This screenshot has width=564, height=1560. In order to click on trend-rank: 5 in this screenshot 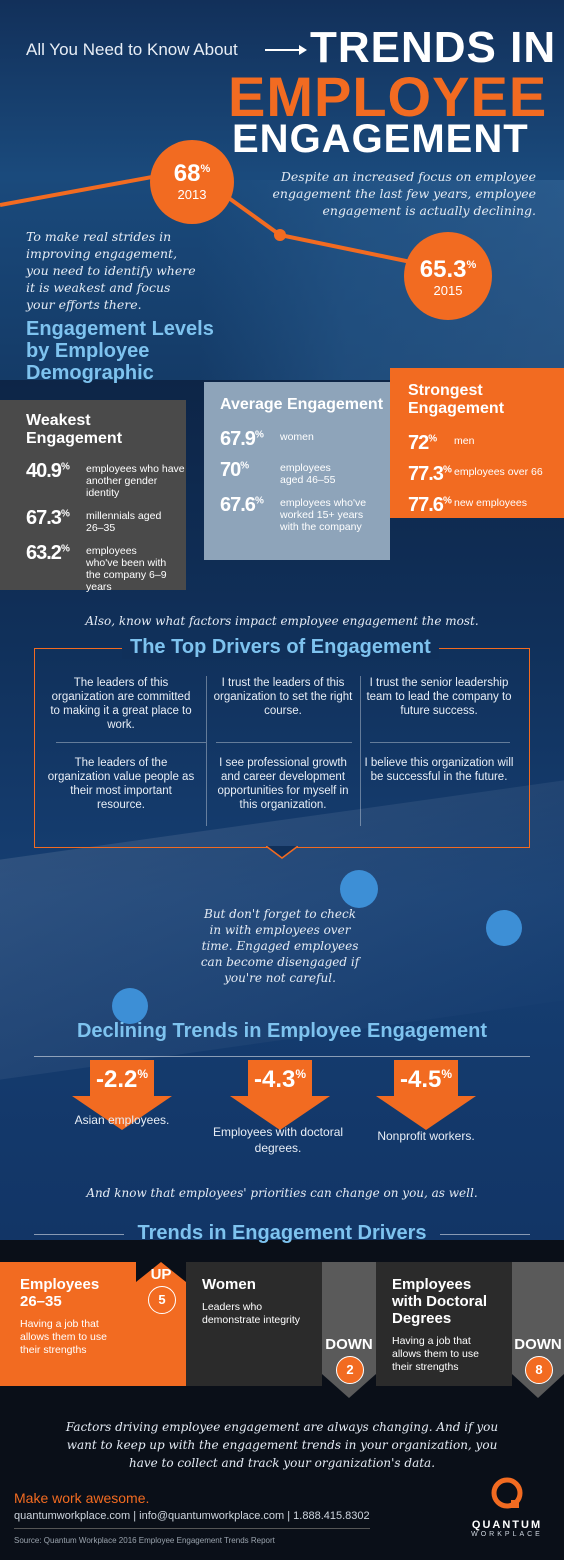, I will do `click(162, 1300)`.